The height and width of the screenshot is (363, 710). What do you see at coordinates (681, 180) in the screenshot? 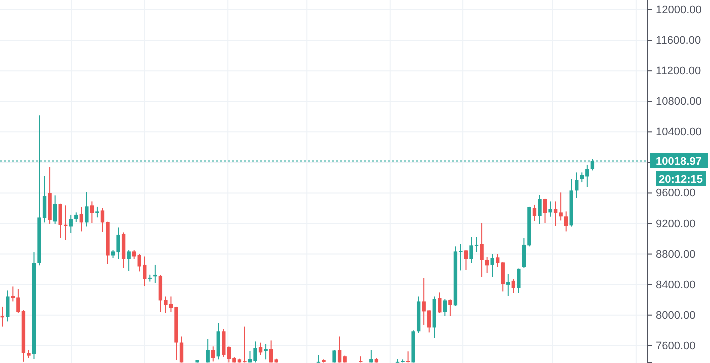
I see `text: 20:12:15` at bounding box center [681, 180].